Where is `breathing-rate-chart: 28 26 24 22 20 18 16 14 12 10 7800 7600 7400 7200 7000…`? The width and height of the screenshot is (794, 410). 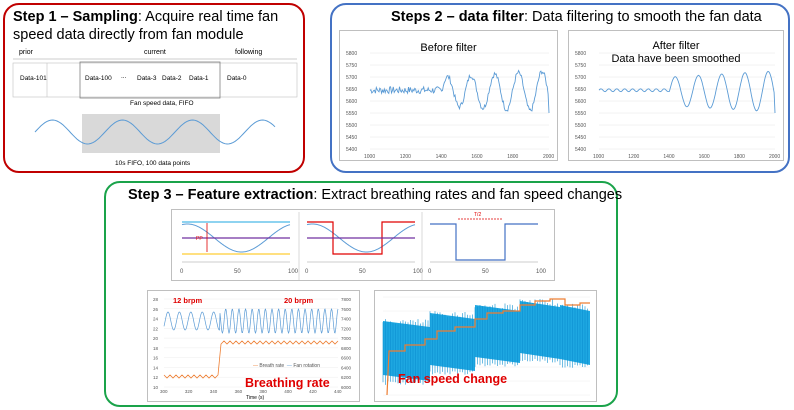
breathing-rate-chart: 28 26 24 22 20 18 16 14 12 10 7800 7600 7400 7200 7000… is located at coordinates (253, 346).